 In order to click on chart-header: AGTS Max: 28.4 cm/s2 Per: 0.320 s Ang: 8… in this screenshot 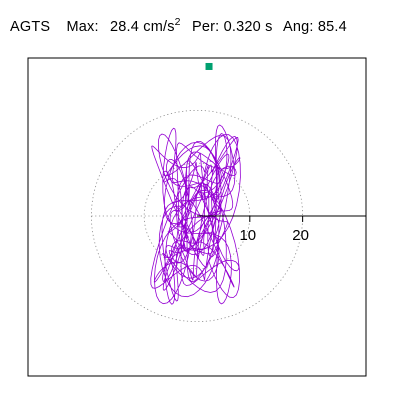, I will do `click(178, 27)`.